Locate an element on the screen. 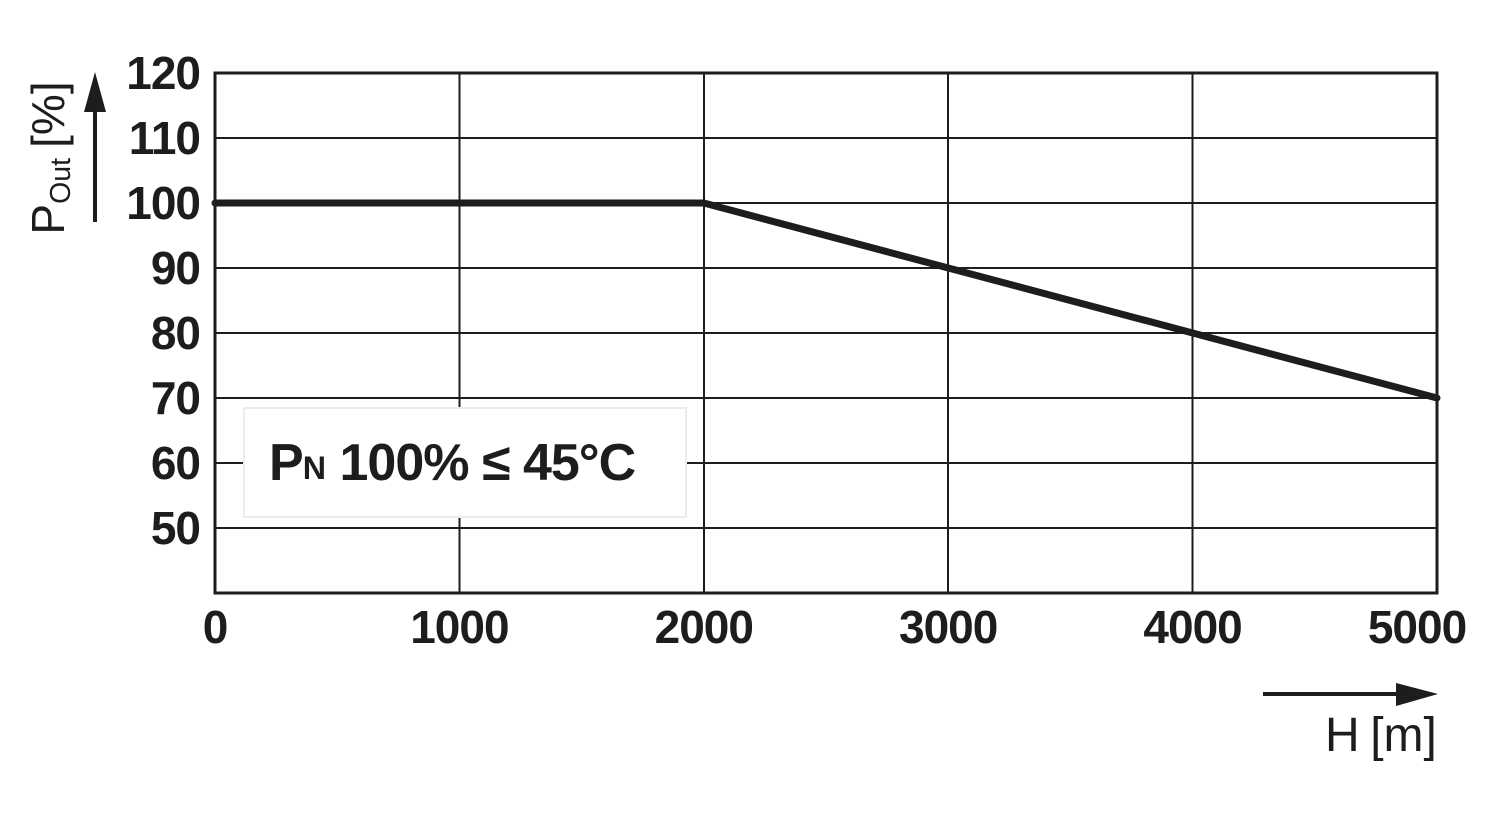  y-tick-label: 50 is located at coordinates (175, 528).